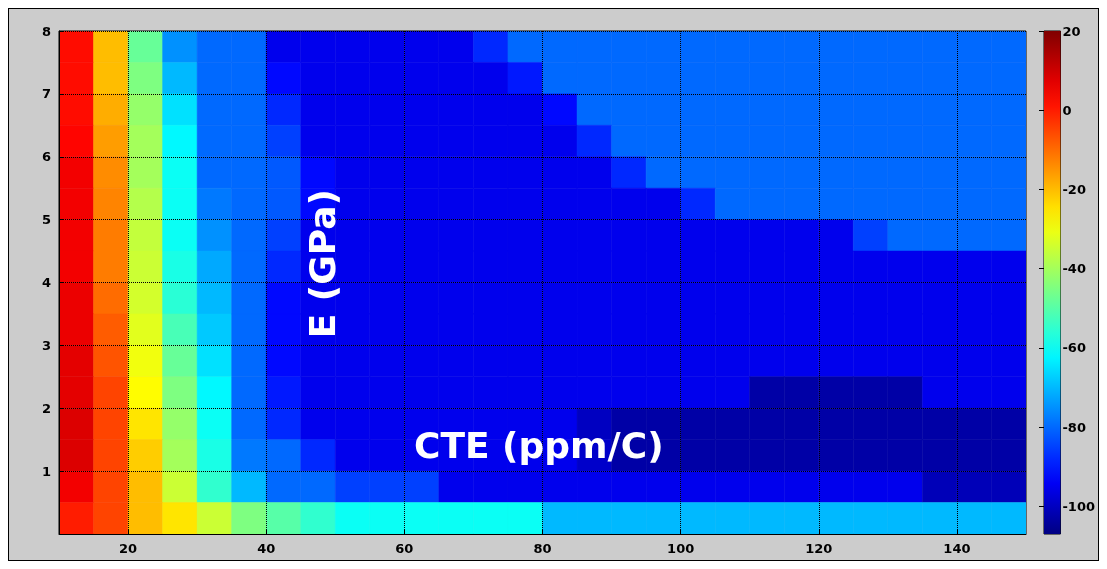 Image resolution: width=1107 pixels, height=569 pixels. I want to click on color-bar-label: -20, so click(1074, 189).